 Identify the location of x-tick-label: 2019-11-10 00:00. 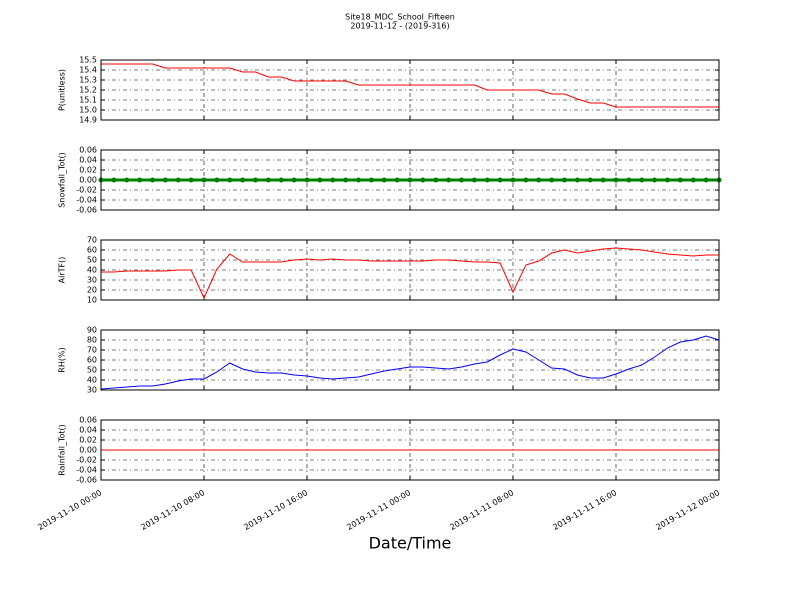
(69, 510).